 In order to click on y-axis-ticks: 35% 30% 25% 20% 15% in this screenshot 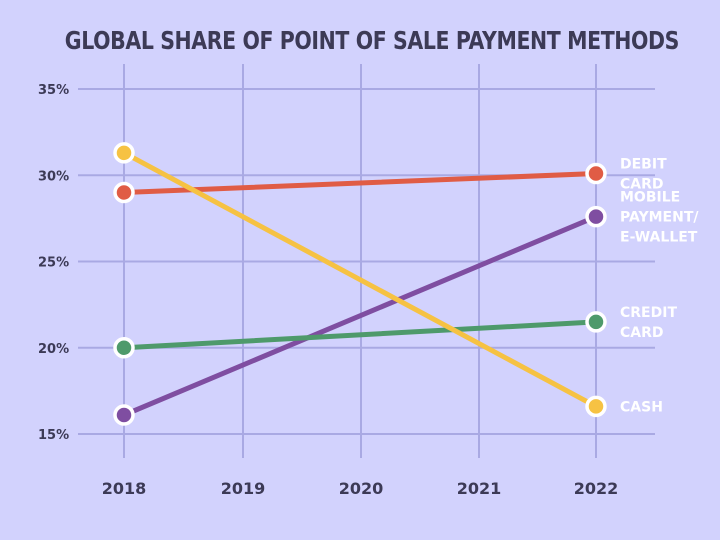, I will do `click(53, 263)`.